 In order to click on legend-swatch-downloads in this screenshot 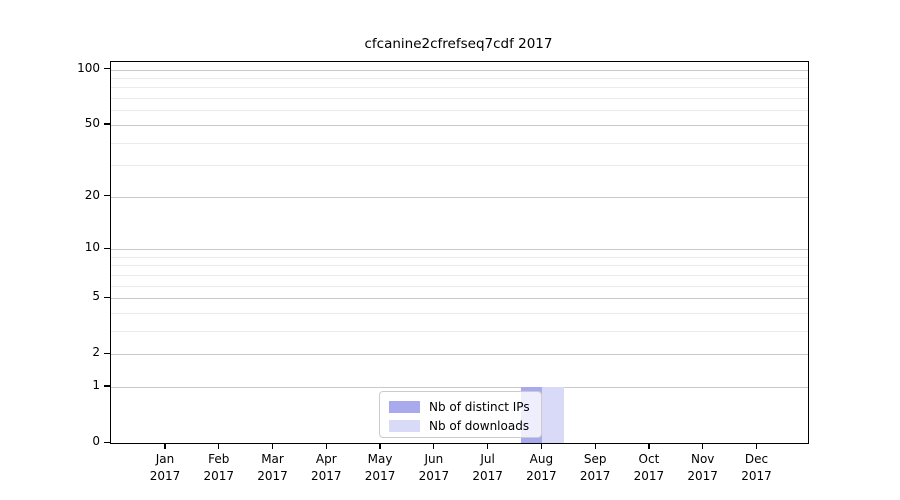, I will do `click(404, 426)`.